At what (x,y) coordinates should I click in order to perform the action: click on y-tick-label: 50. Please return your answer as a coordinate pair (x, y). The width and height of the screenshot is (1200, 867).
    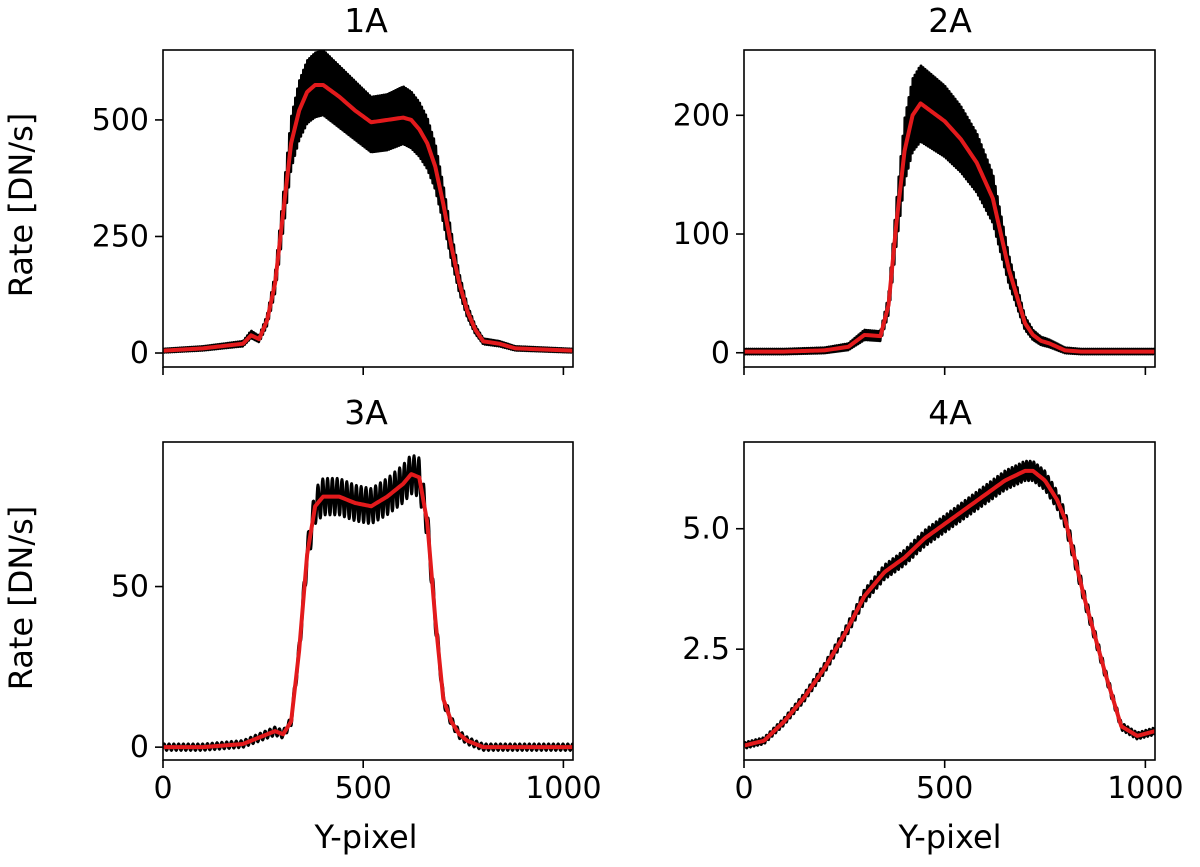
    Looking at the image, I should click on (130, 587).